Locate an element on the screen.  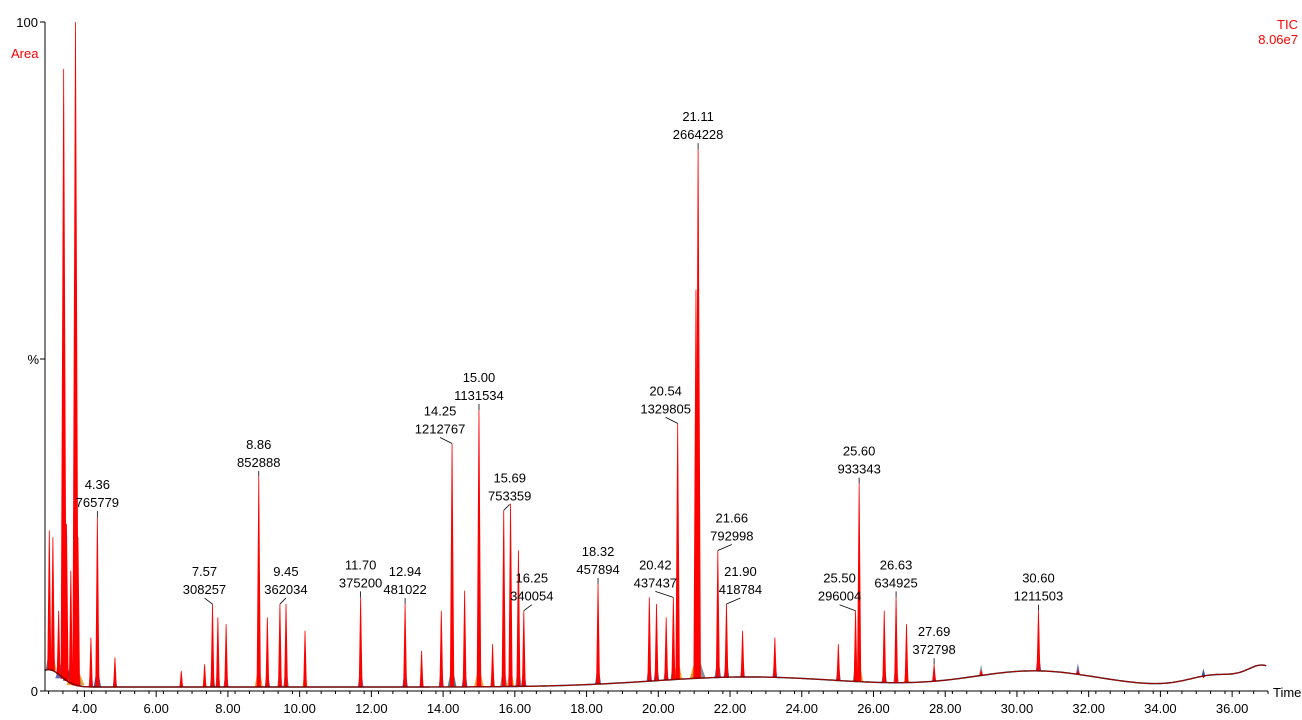
peak-retention-time: 21.11 is located at coordinates (698, 116).